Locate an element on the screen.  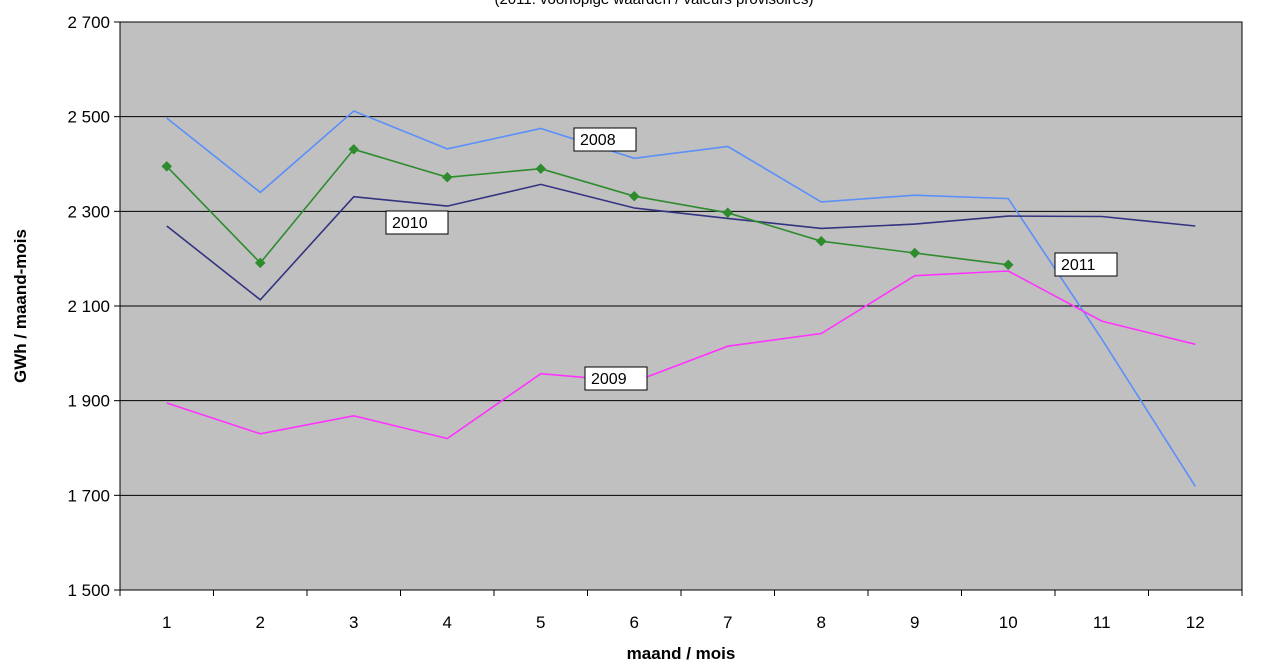
y-tick-label: 2 100 is located at coordinates (88, 306).